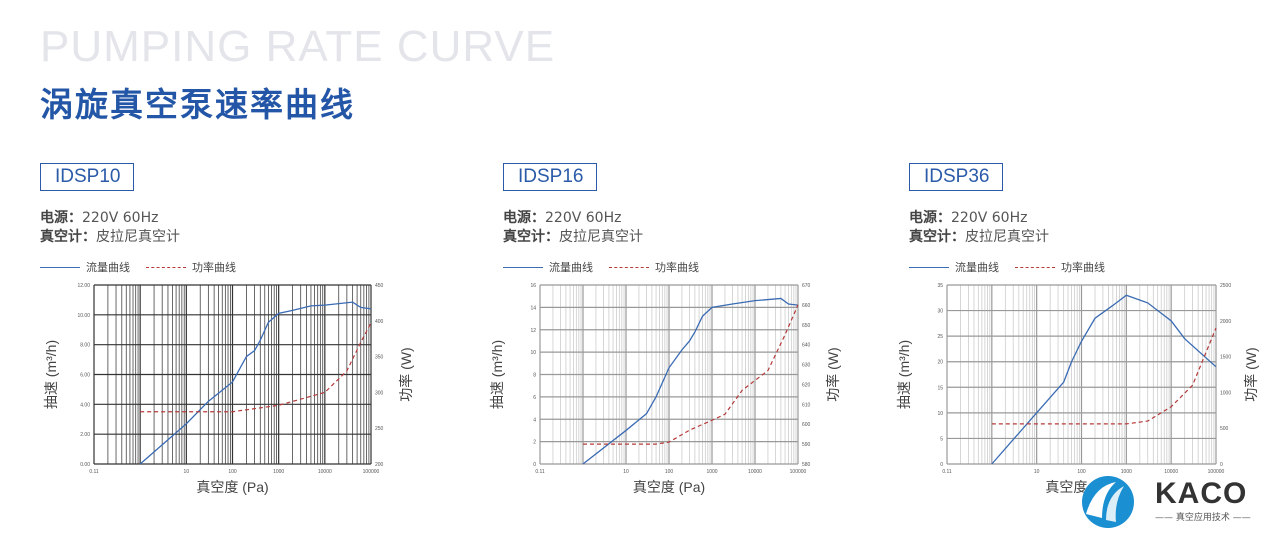 The height and width of the screenshot is (549, 1288). What do you see at coordinates (85, 346) in the screenshot?
I see `y-tick-label: 8.00` at bounding box center [85, 346].